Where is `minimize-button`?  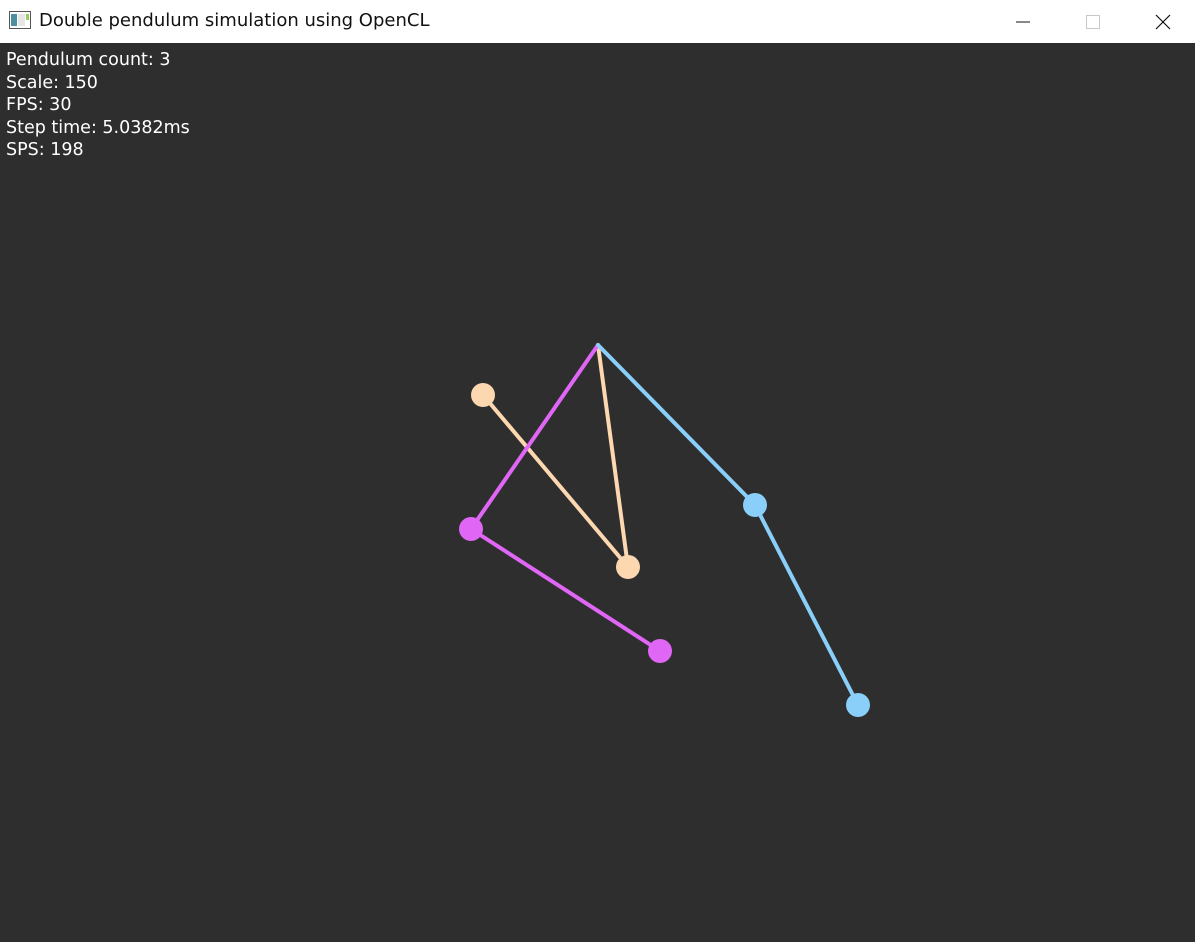 minimize-button is located at coordinates (1023, 21).